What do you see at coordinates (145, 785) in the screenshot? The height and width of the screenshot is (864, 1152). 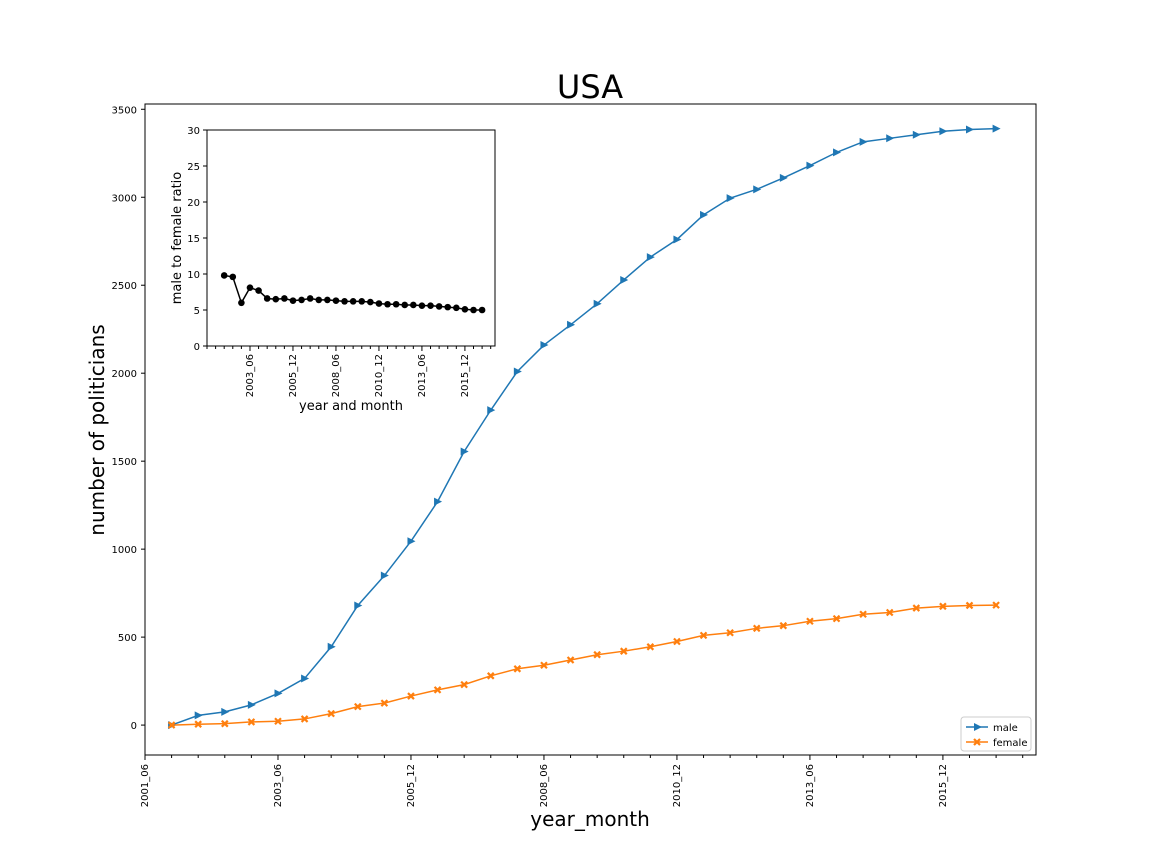 I see `x-tick-label: 2001_06` at bounding box center [145, 785].